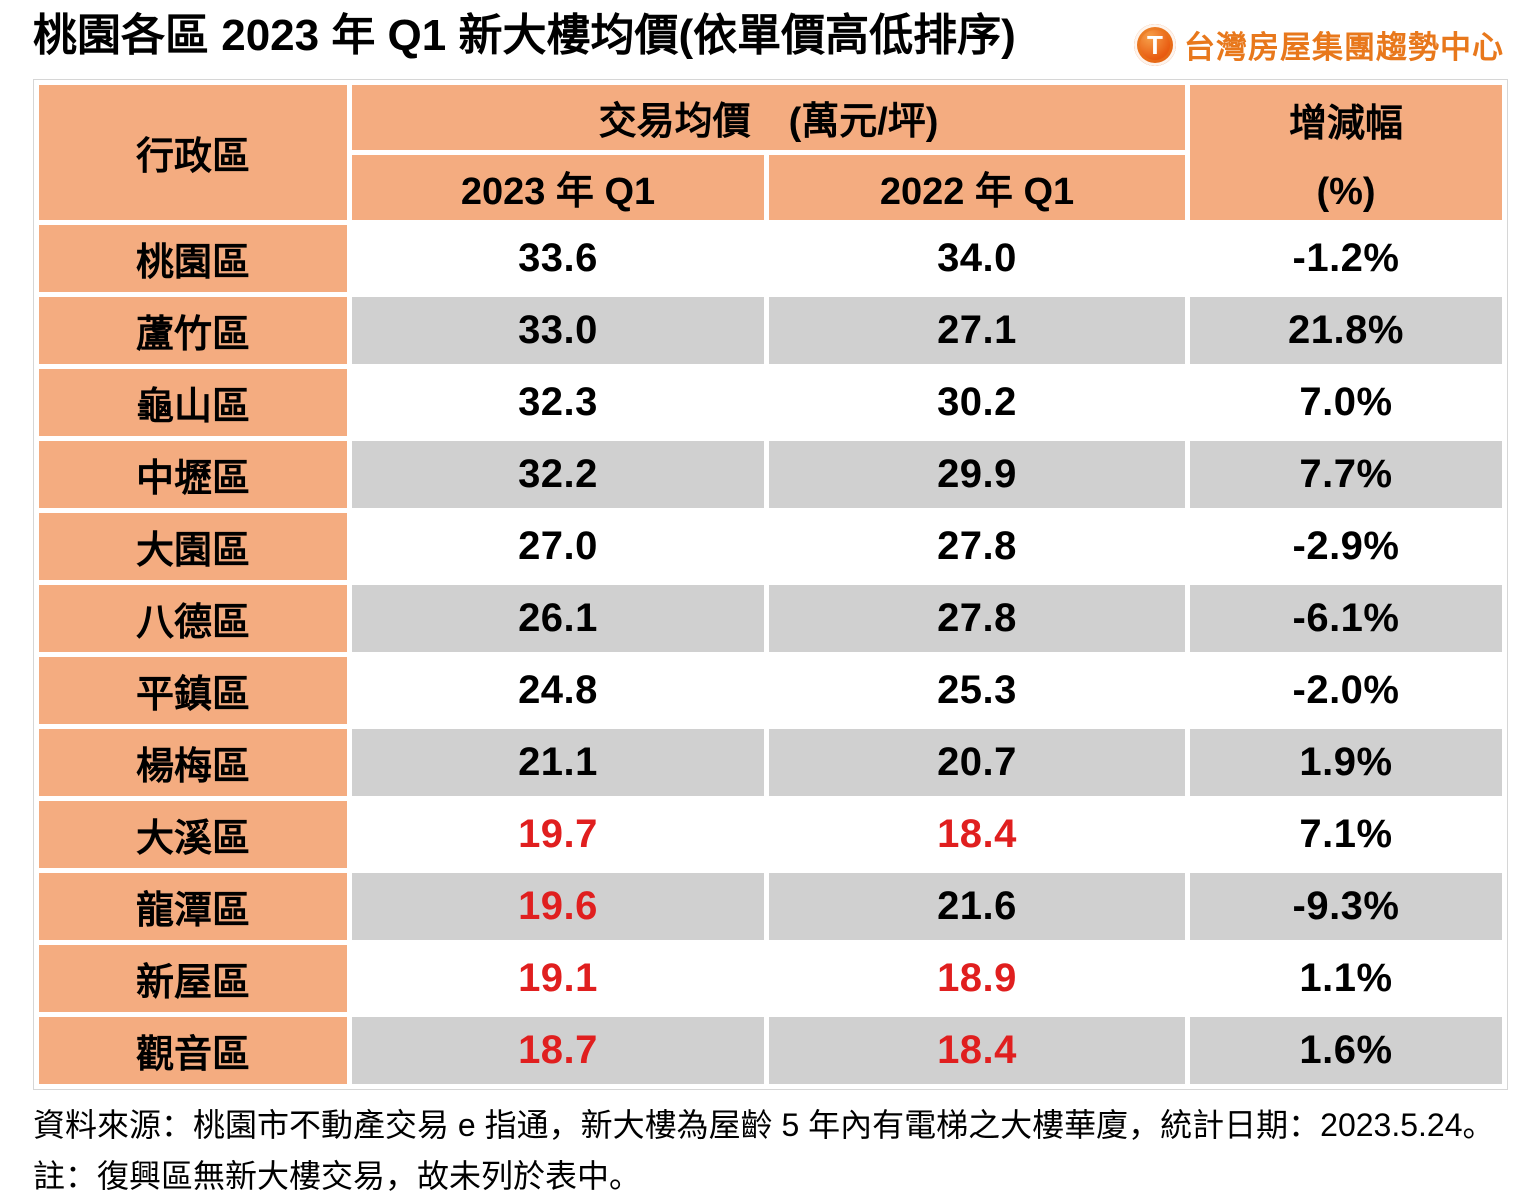 Image resolution: width=1538 pixels, height=1203 pixels. What do you see at coordinates (193, 906) in the screenshot?
I see `district-cell: 龍潭區` at bounding box center [193, 906].